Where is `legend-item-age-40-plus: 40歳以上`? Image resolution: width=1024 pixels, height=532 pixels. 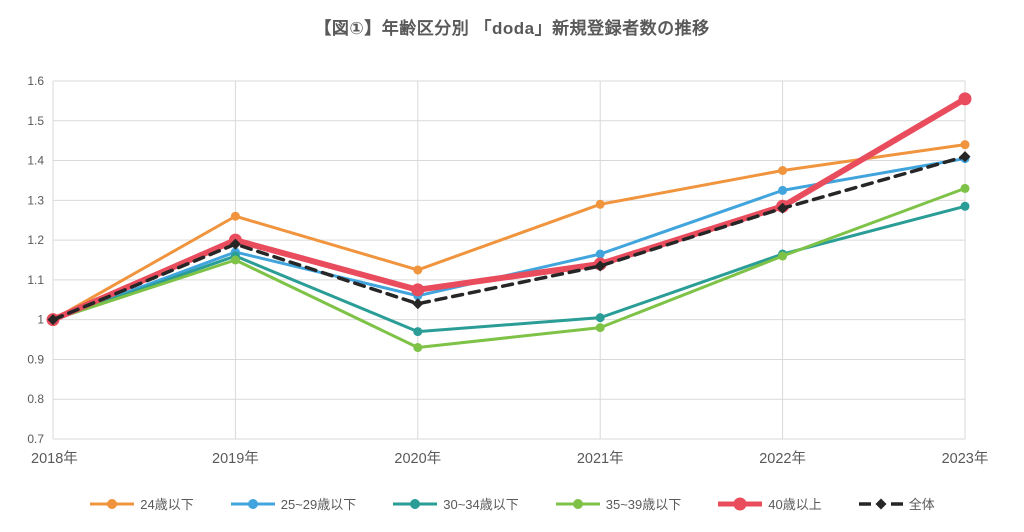 legend-item-age-40-plus: 40歳以上 is located at coordinates (769, 503).